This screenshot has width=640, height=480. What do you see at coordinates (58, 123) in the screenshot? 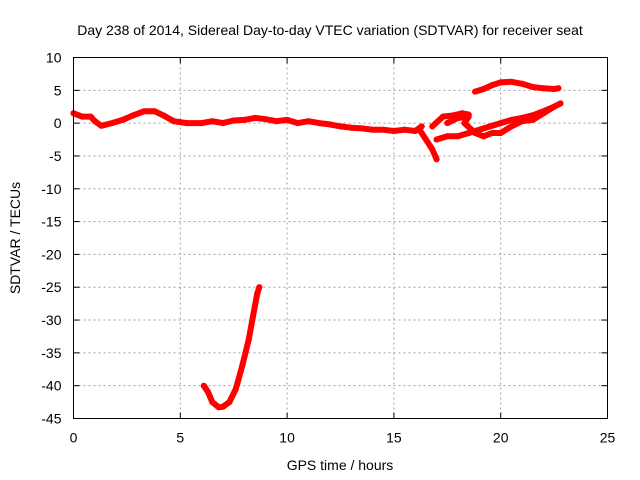
I see `y-tick-label: 0` at bounding box center [58, 123].